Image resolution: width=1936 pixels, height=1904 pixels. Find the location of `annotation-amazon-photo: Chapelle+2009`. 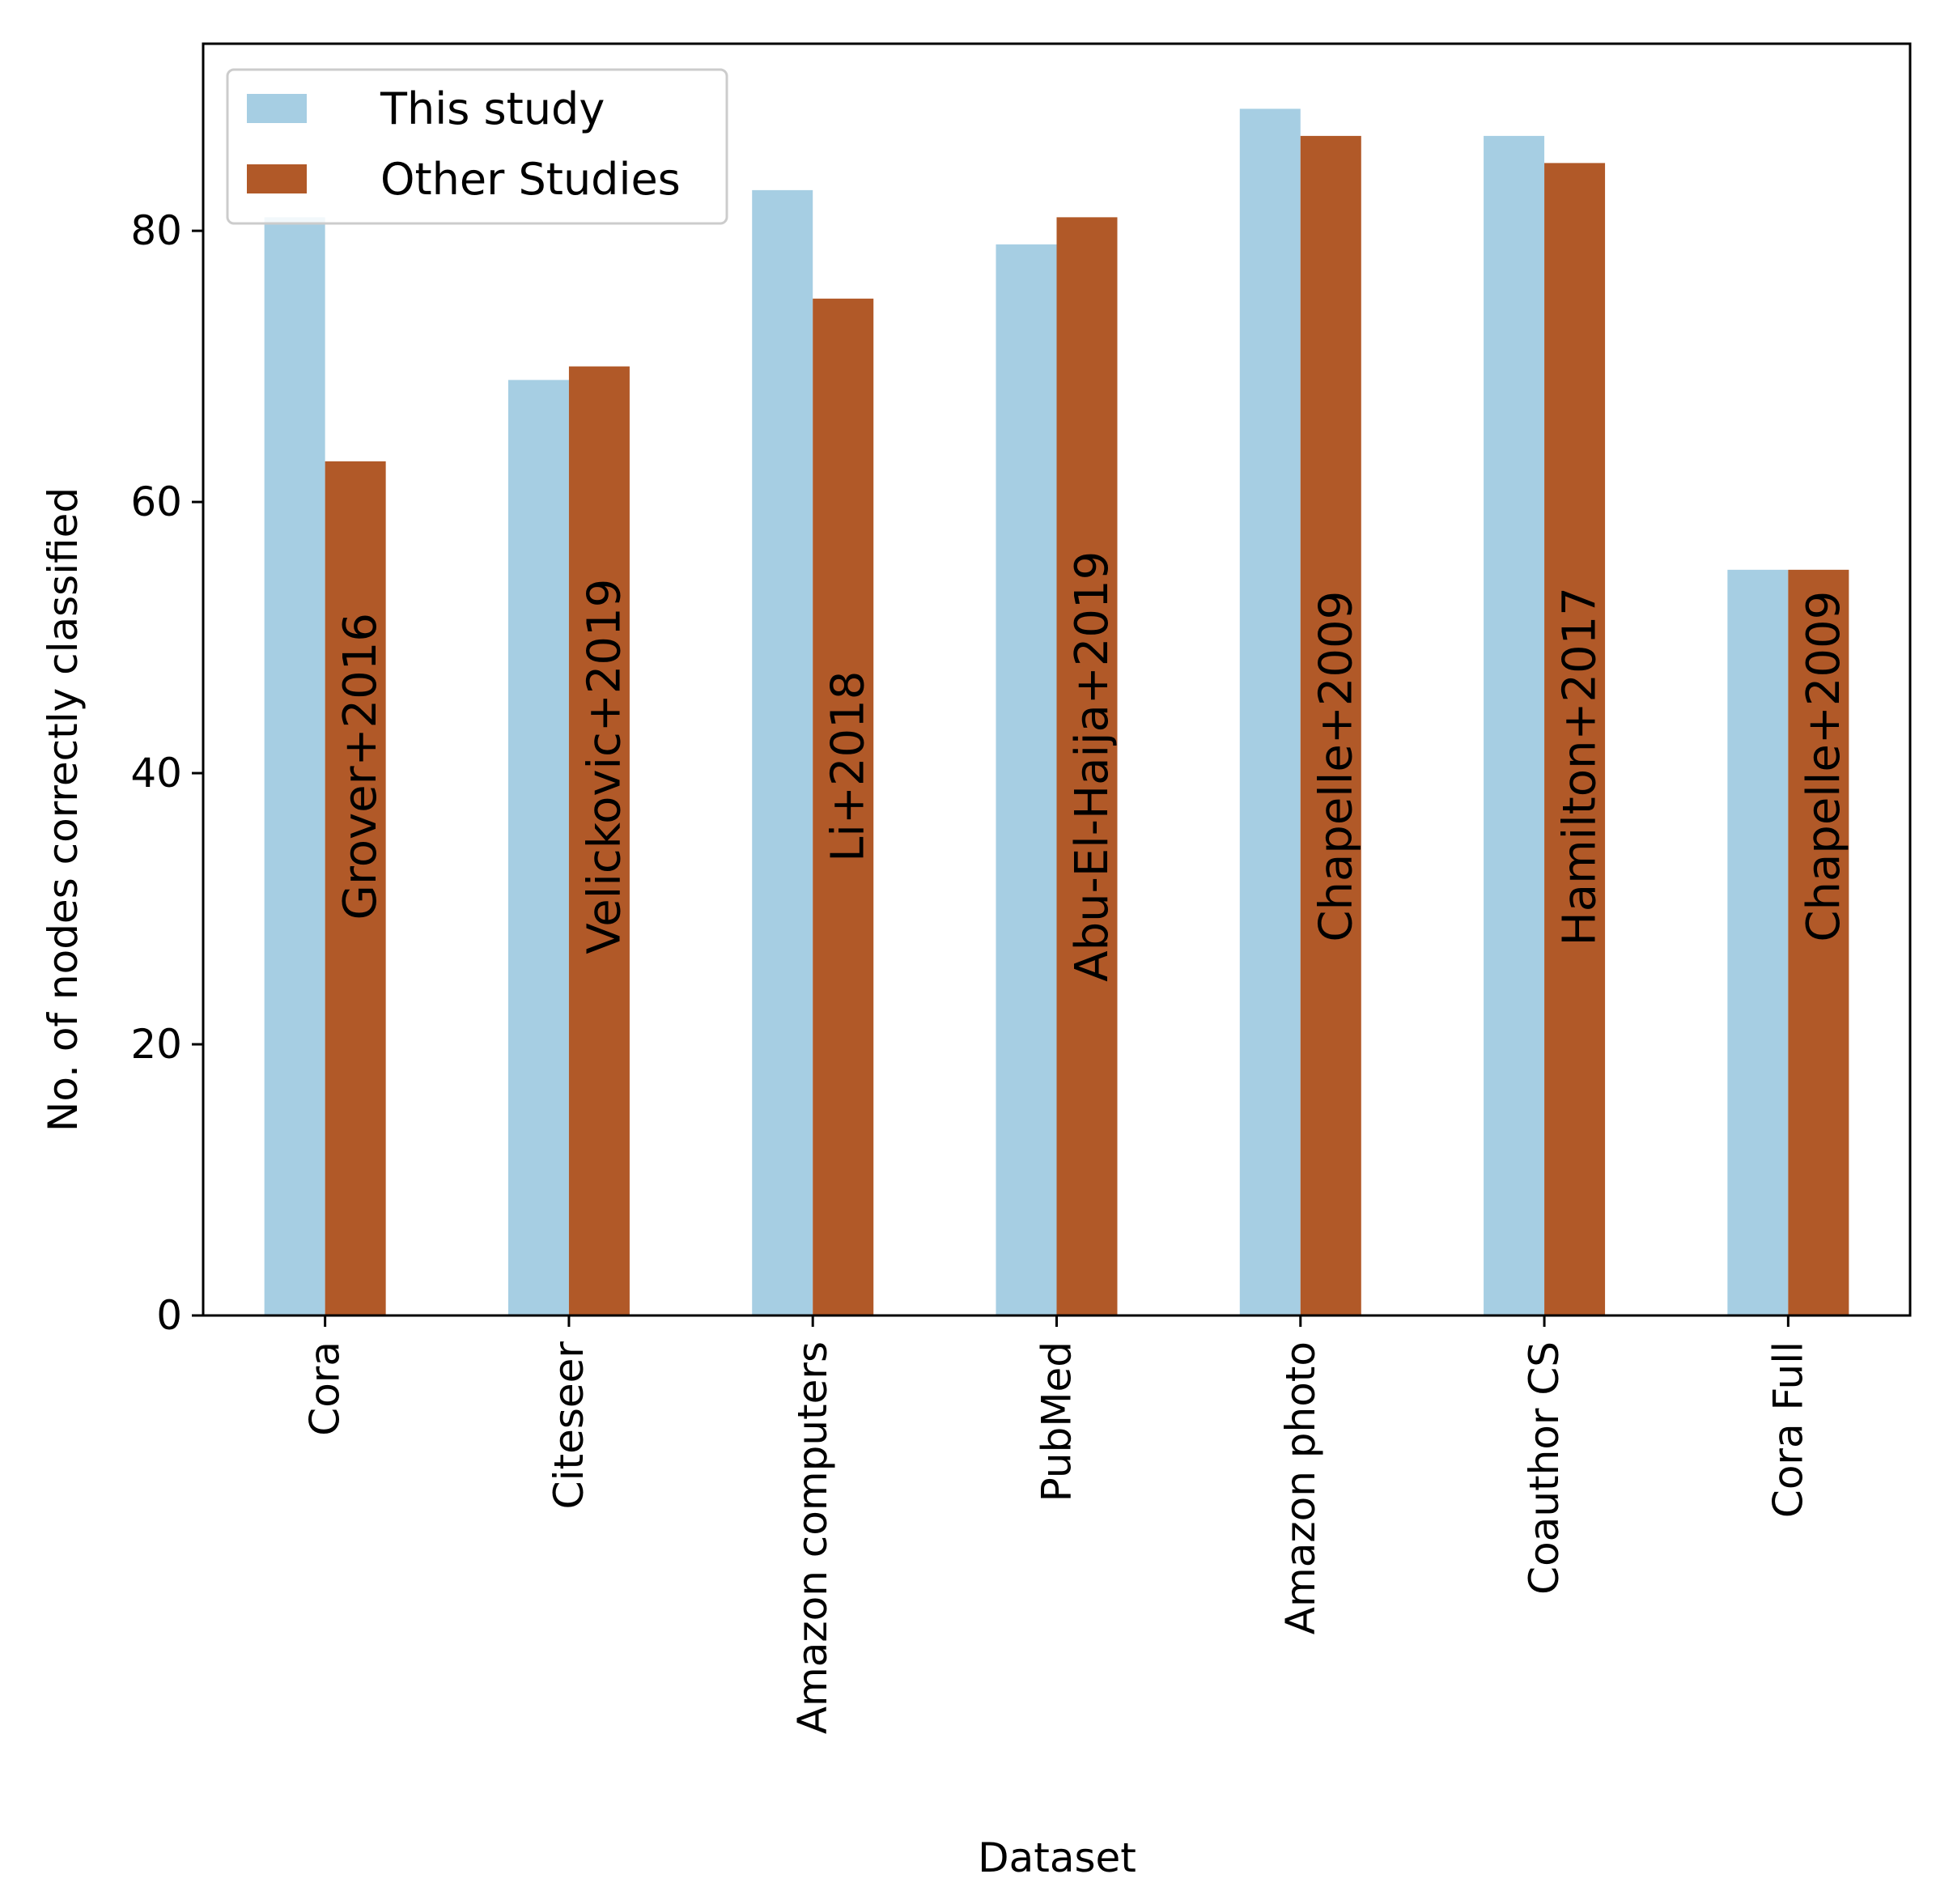

annotation-amazon-photo: Chapelle+2009 is located at coordinates (1336, 766).